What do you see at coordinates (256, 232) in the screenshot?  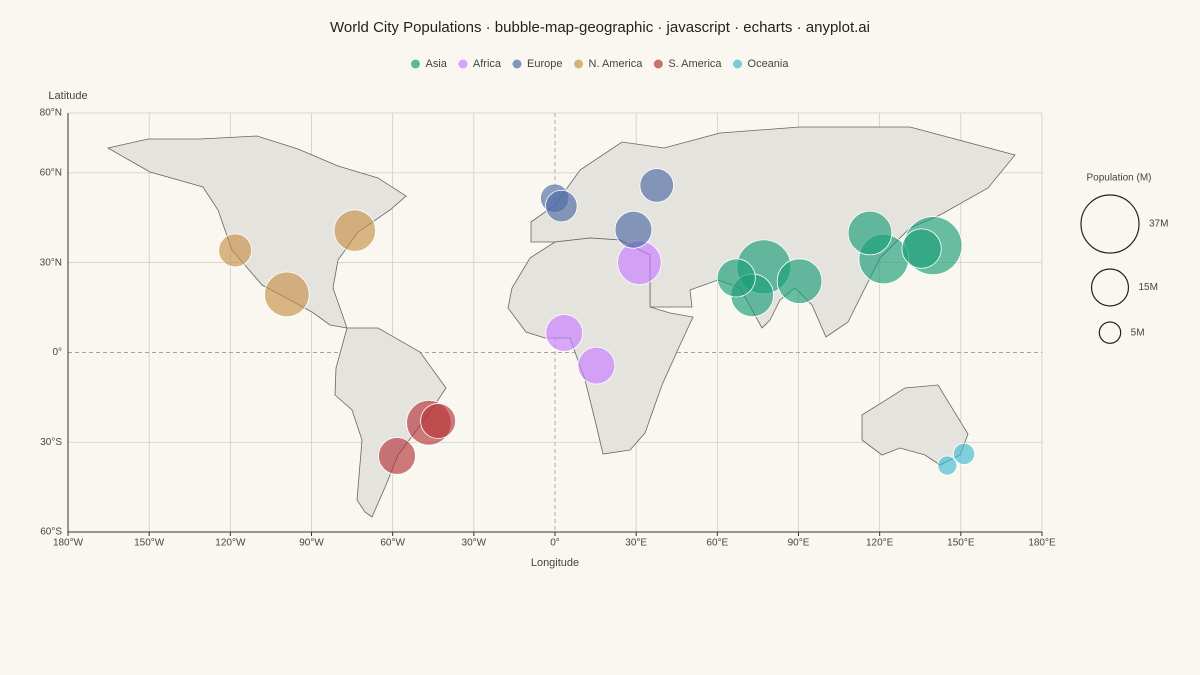 I see `north-america` at bounding box center [256, 232].